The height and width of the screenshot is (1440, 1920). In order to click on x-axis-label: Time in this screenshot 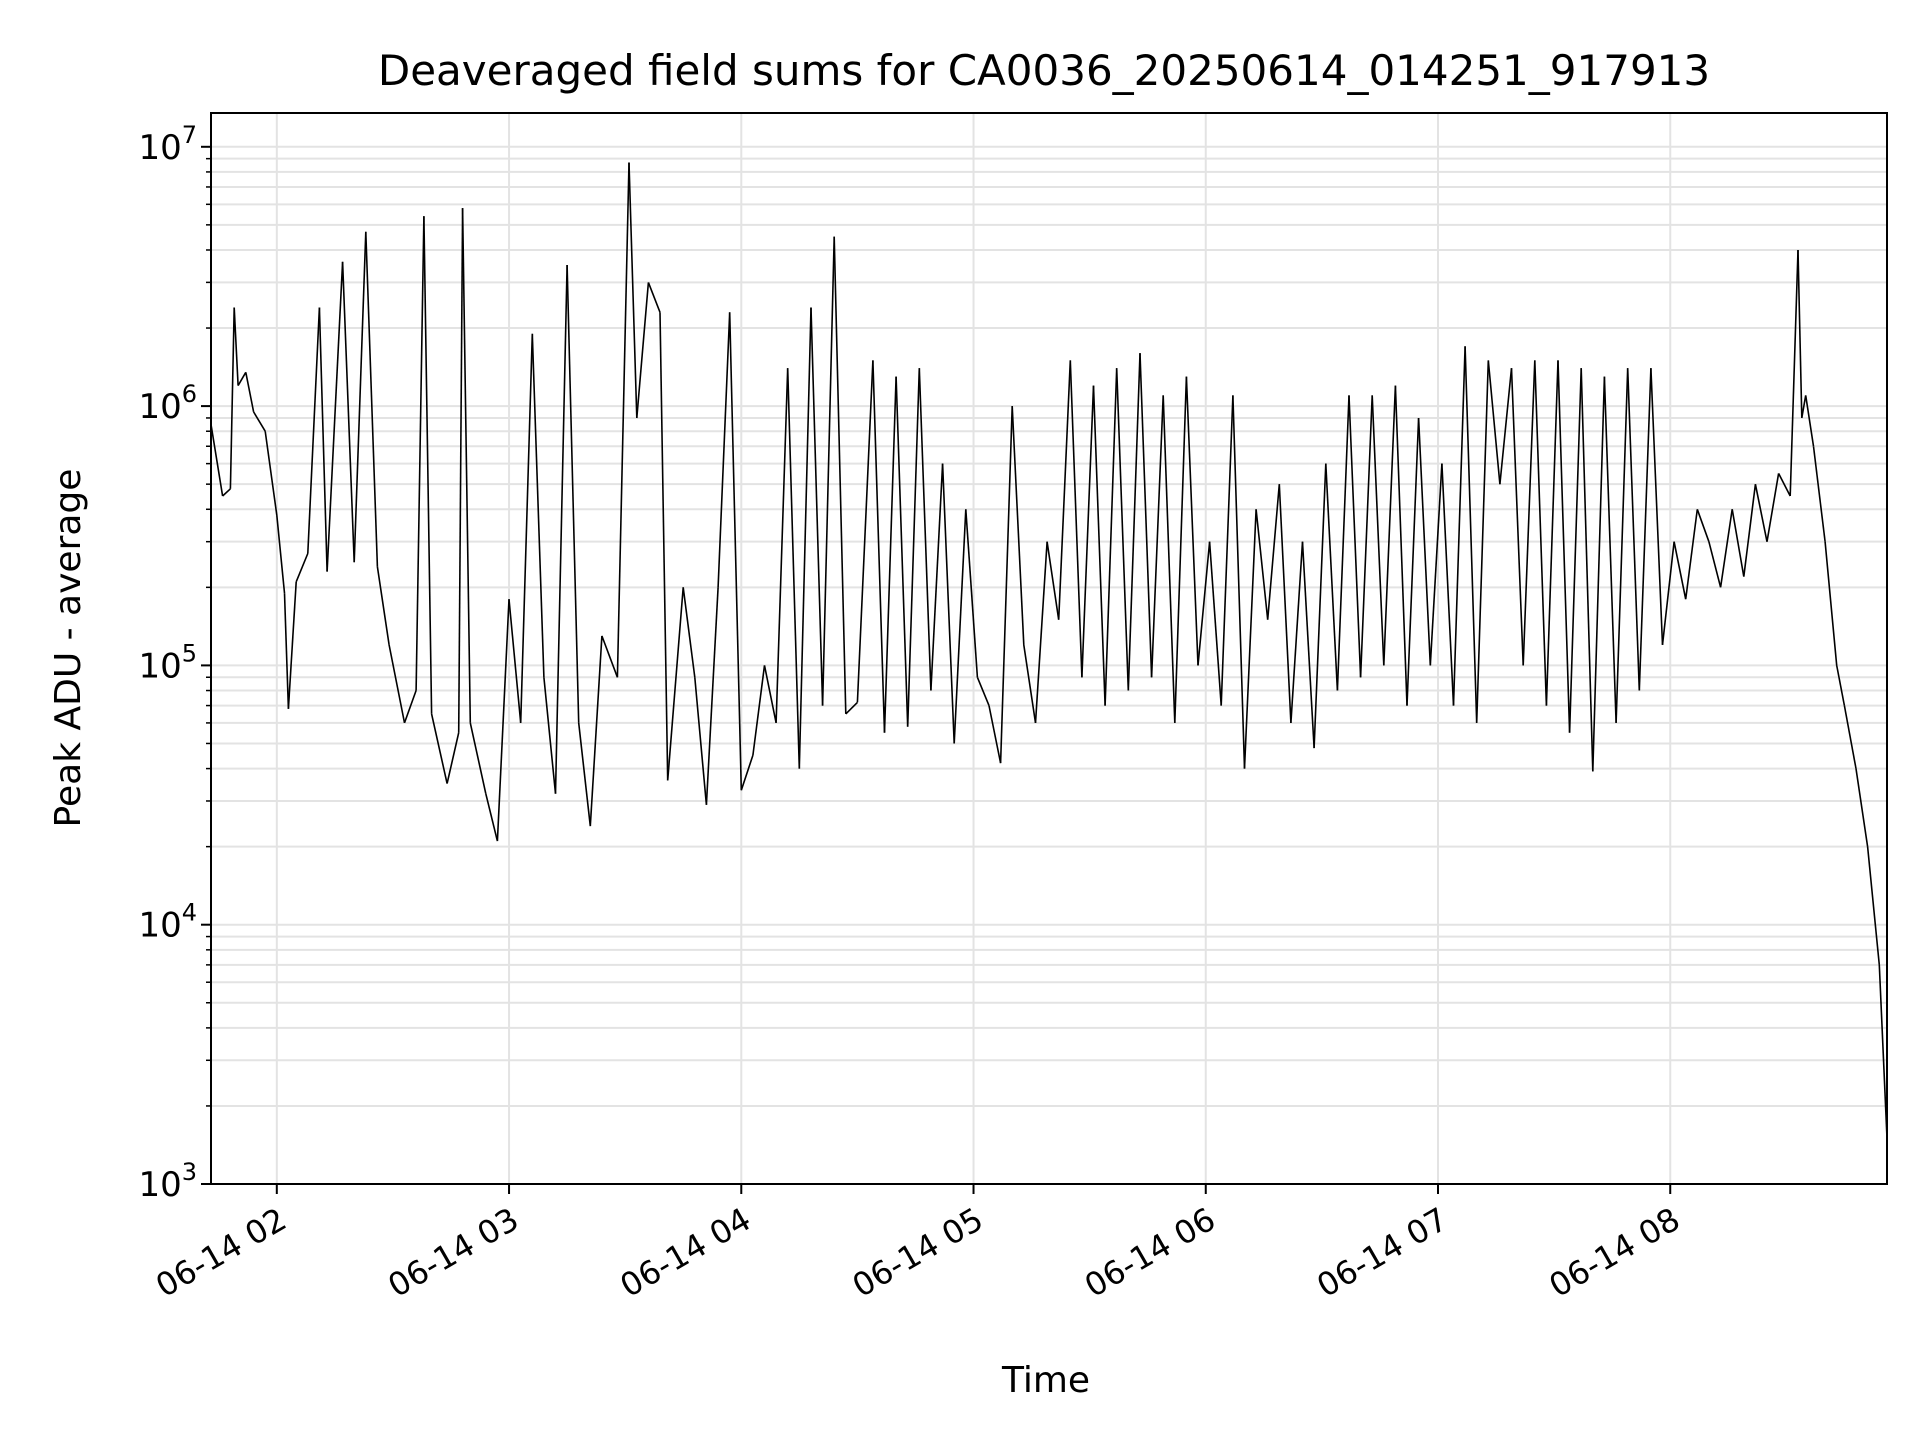, I will do `click(1045, 1380)`.